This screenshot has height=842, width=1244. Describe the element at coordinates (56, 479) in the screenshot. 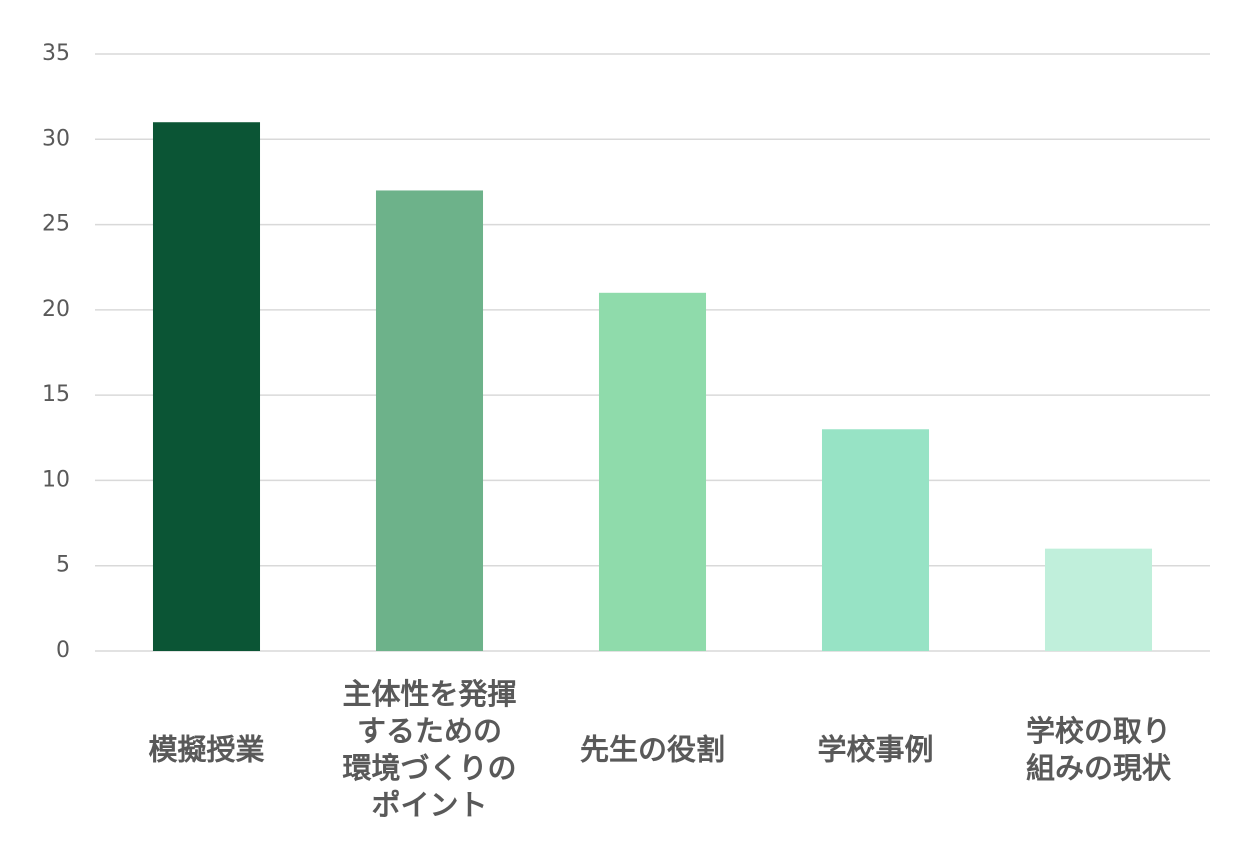

I see `y-tick-label: 10` at that location.